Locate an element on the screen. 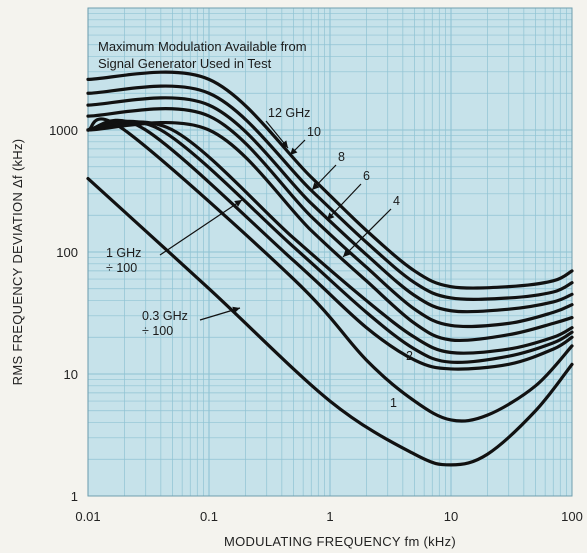 This screenshot has height=553, width=587. callout-label: 2 is located at coordinates (409, 356).